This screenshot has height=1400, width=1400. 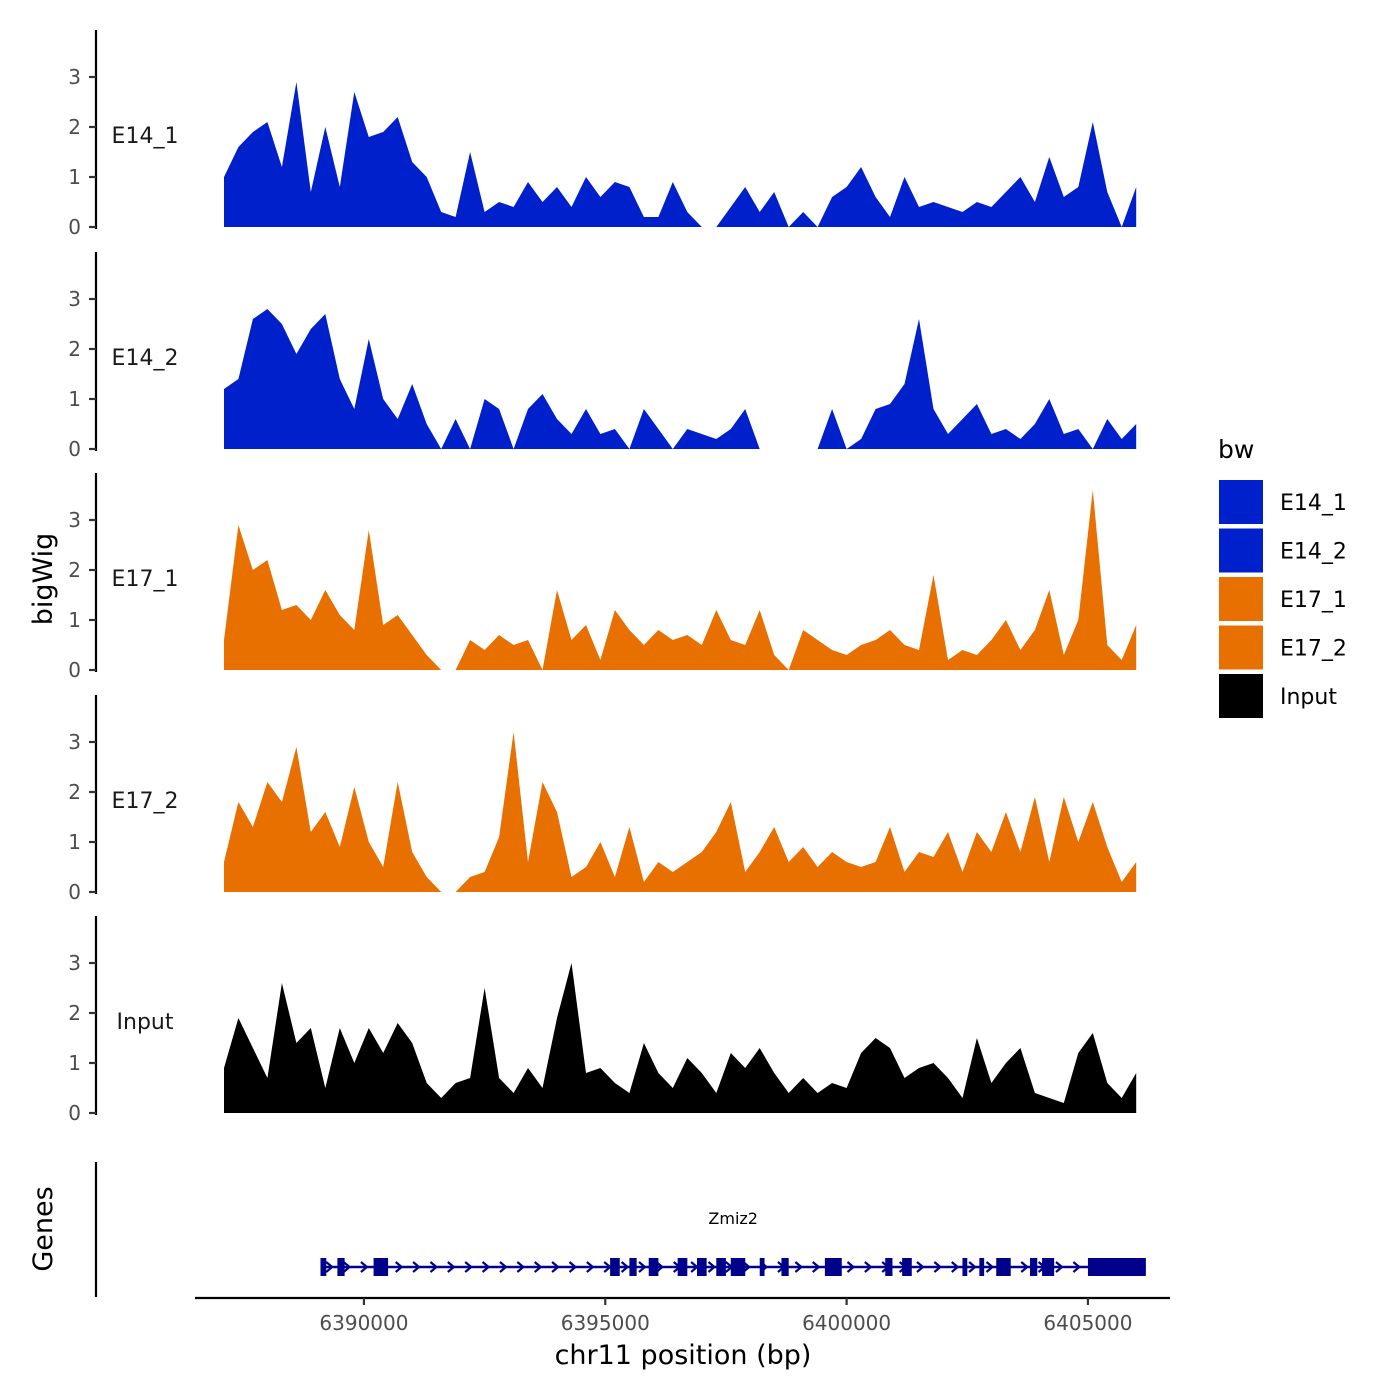 I want to click on track-label: E17_2, so click(x=145, y=801).